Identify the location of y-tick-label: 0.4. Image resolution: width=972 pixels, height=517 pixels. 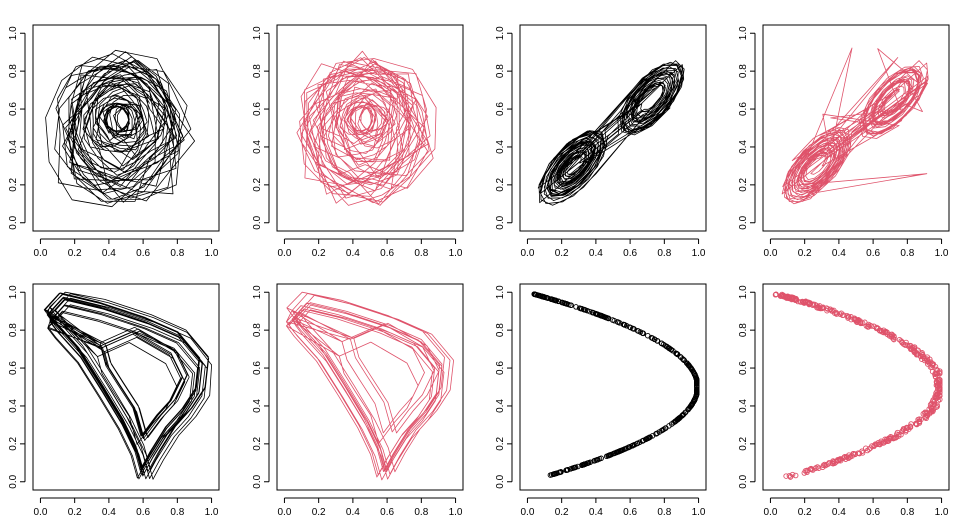
(257, 147).